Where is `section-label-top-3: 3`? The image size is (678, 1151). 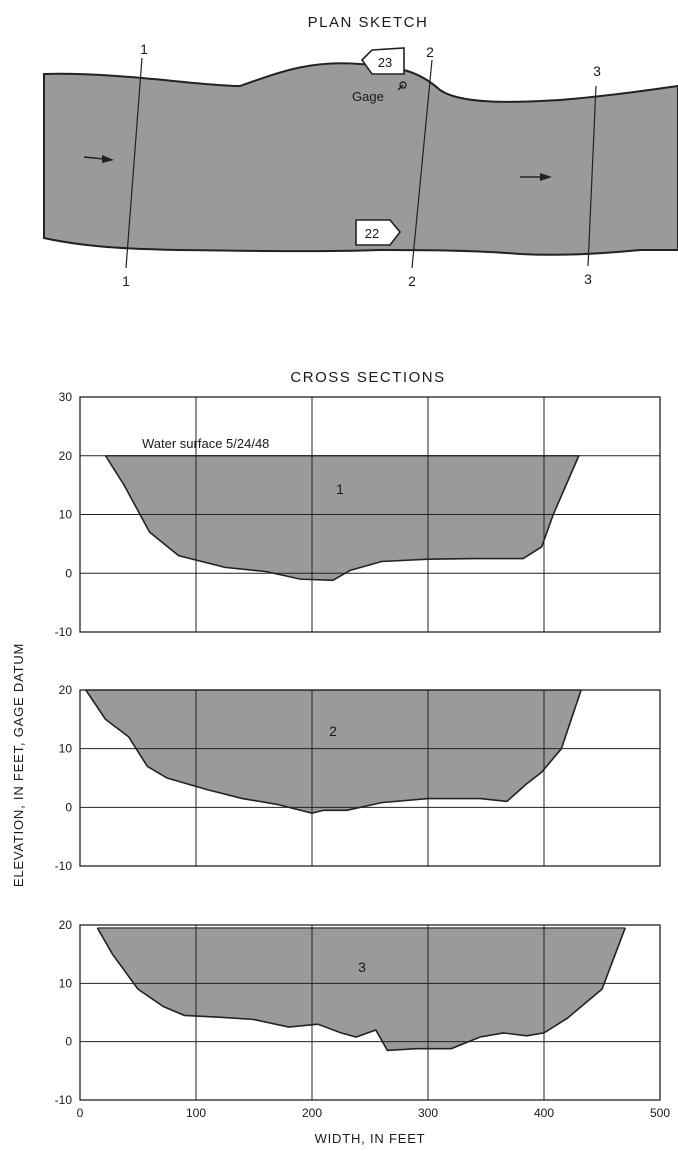
section-label-top-3: 3 is located at coordinates (597, 71).